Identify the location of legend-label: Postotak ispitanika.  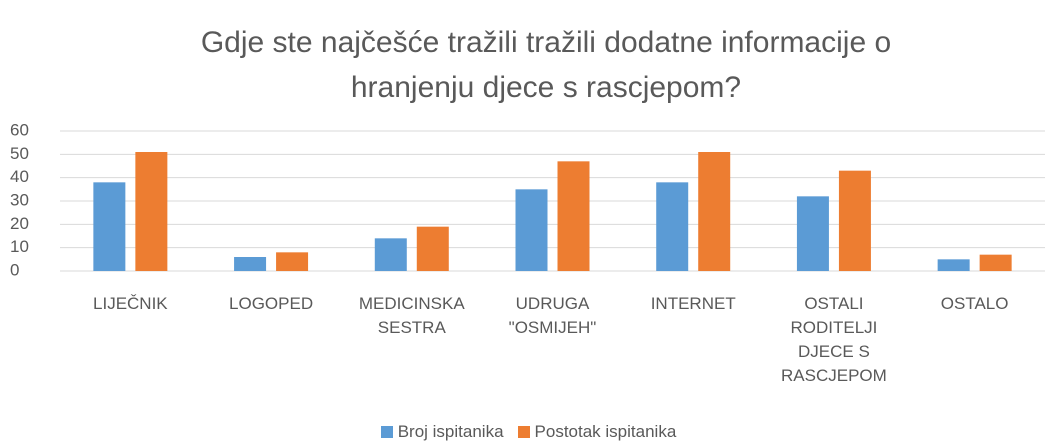
(605, 431).